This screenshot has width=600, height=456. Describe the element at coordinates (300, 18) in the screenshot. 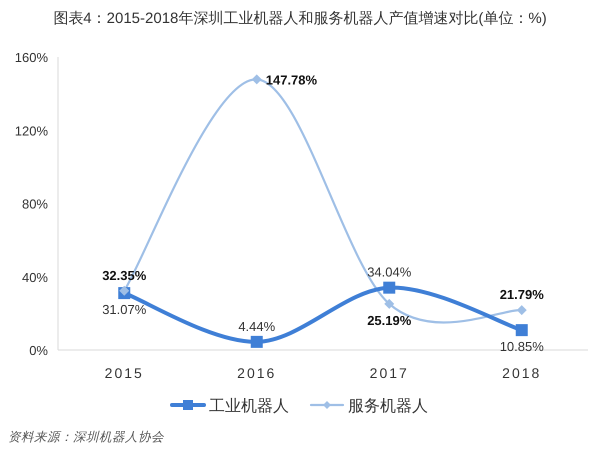

I see `chart-title: 图表4：2015-2018年深圳工业机器人和服务机器人产值增速对比(单位：%)` at that location.